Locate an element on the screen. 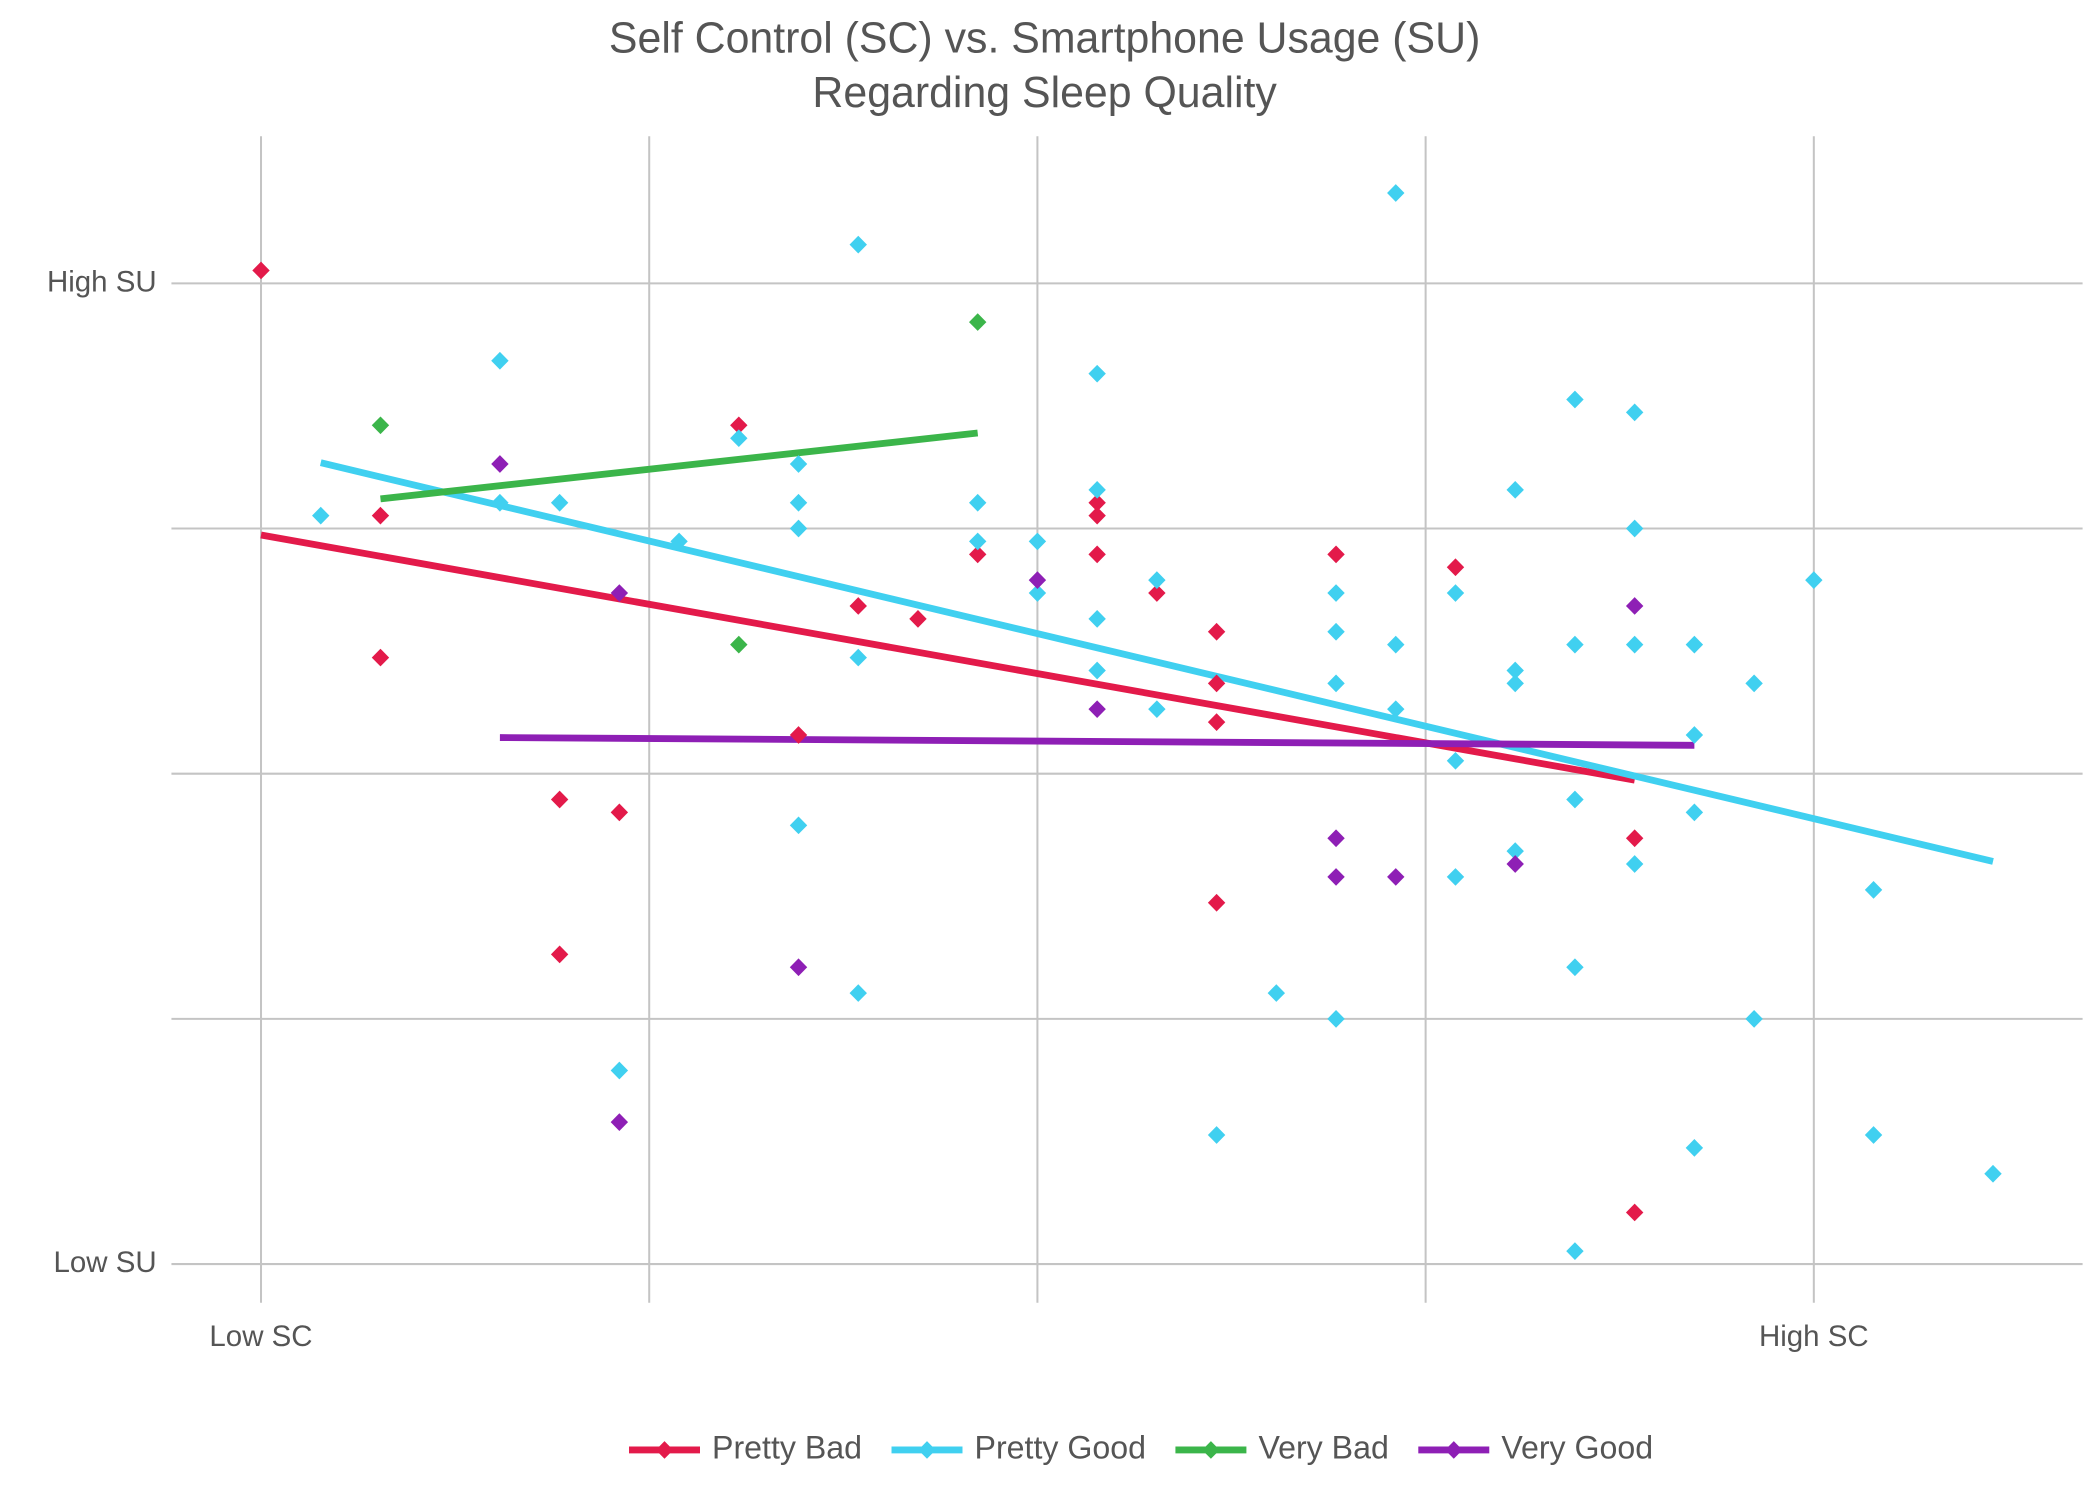 The width and height of the screenshot is (2100, 1499). legend-item: Pretty Bad is located at coordinates (745, 1447).